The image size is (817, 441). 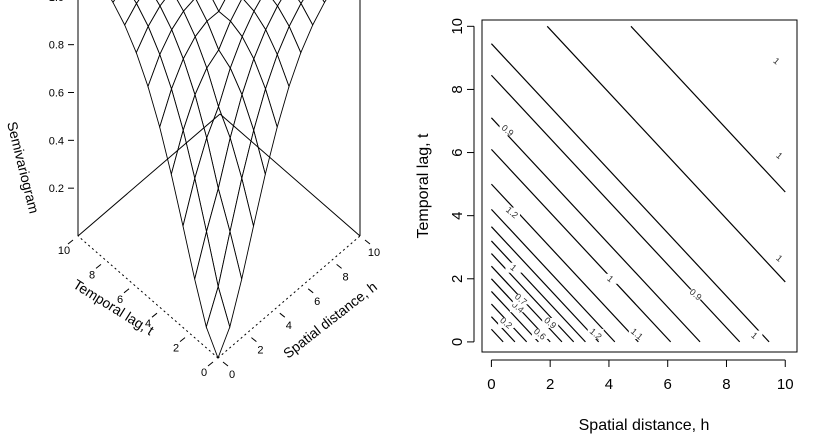 What do you see at coordinates (457, 342) in the screenshot?
I see `contour-y-tick-label: 0` at bounding box center [457, 342].